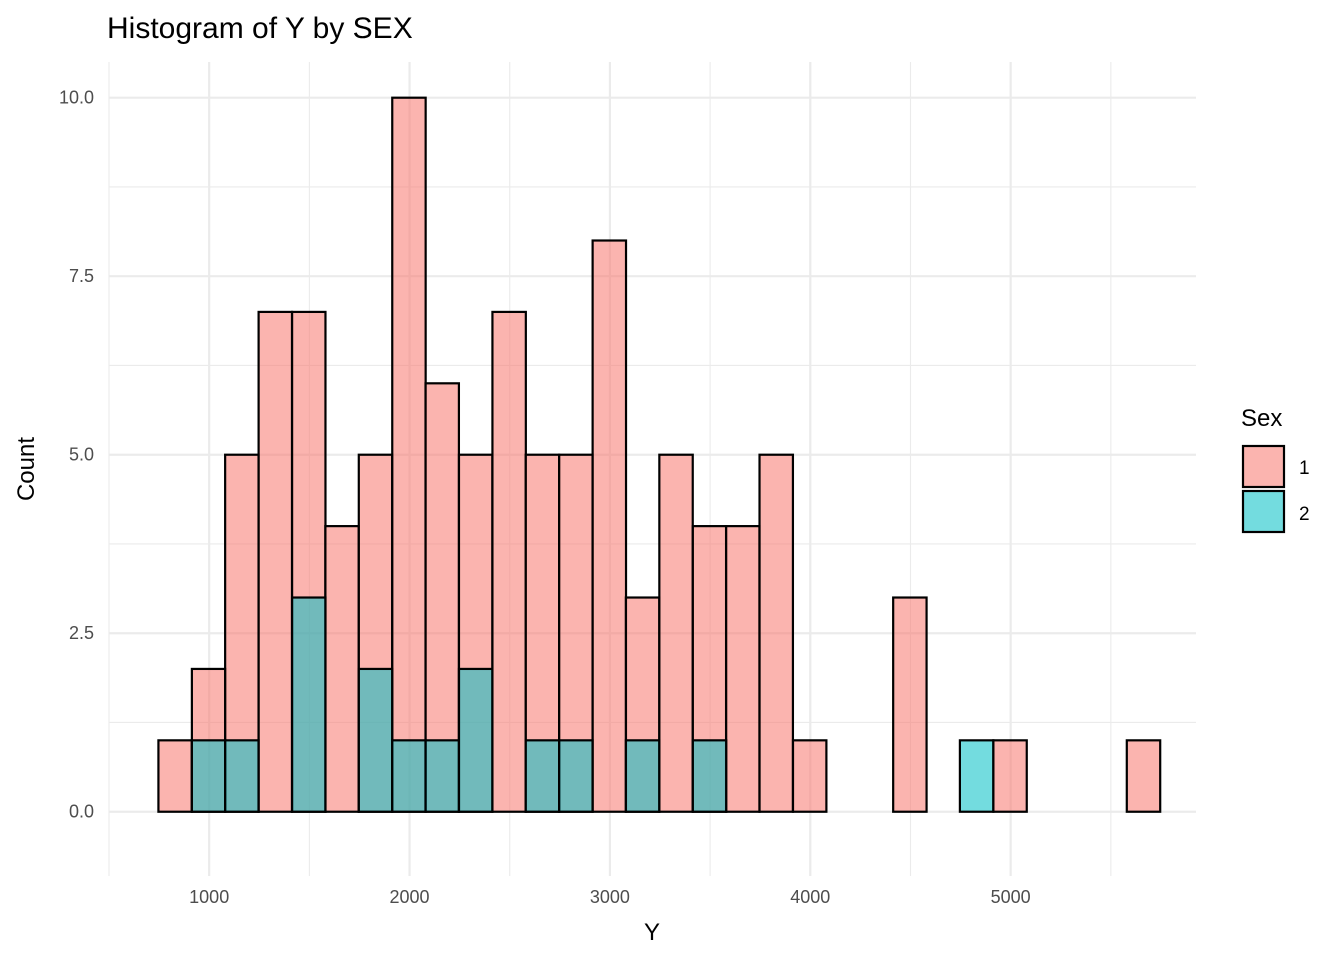 This screenshot has height=960, width=1344. What do you see at coordinates (410, 897) in the screenshot?
I see `x-tick-label: 2000` at bounding box center [410, 897].